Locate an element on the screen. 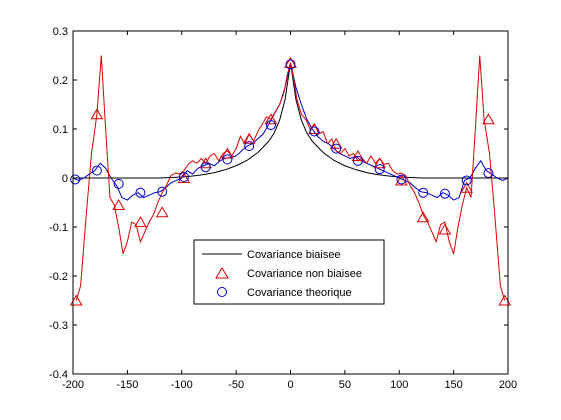 This screenshot has height=420, width=561. legend-label-non-biaisee: Covariance non biaisee is located at coordinates (304, 274).